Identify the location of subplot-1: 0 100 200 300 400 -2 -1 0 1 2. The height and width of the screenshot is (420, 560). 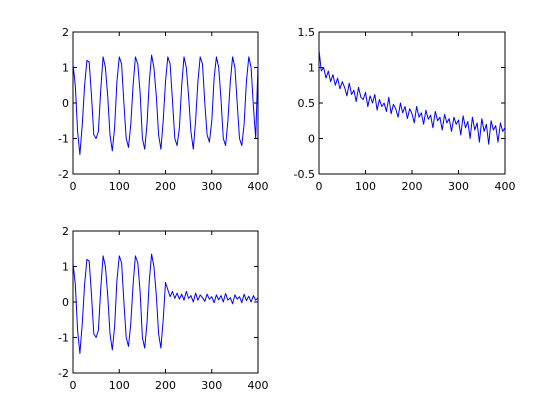
(163, 109).